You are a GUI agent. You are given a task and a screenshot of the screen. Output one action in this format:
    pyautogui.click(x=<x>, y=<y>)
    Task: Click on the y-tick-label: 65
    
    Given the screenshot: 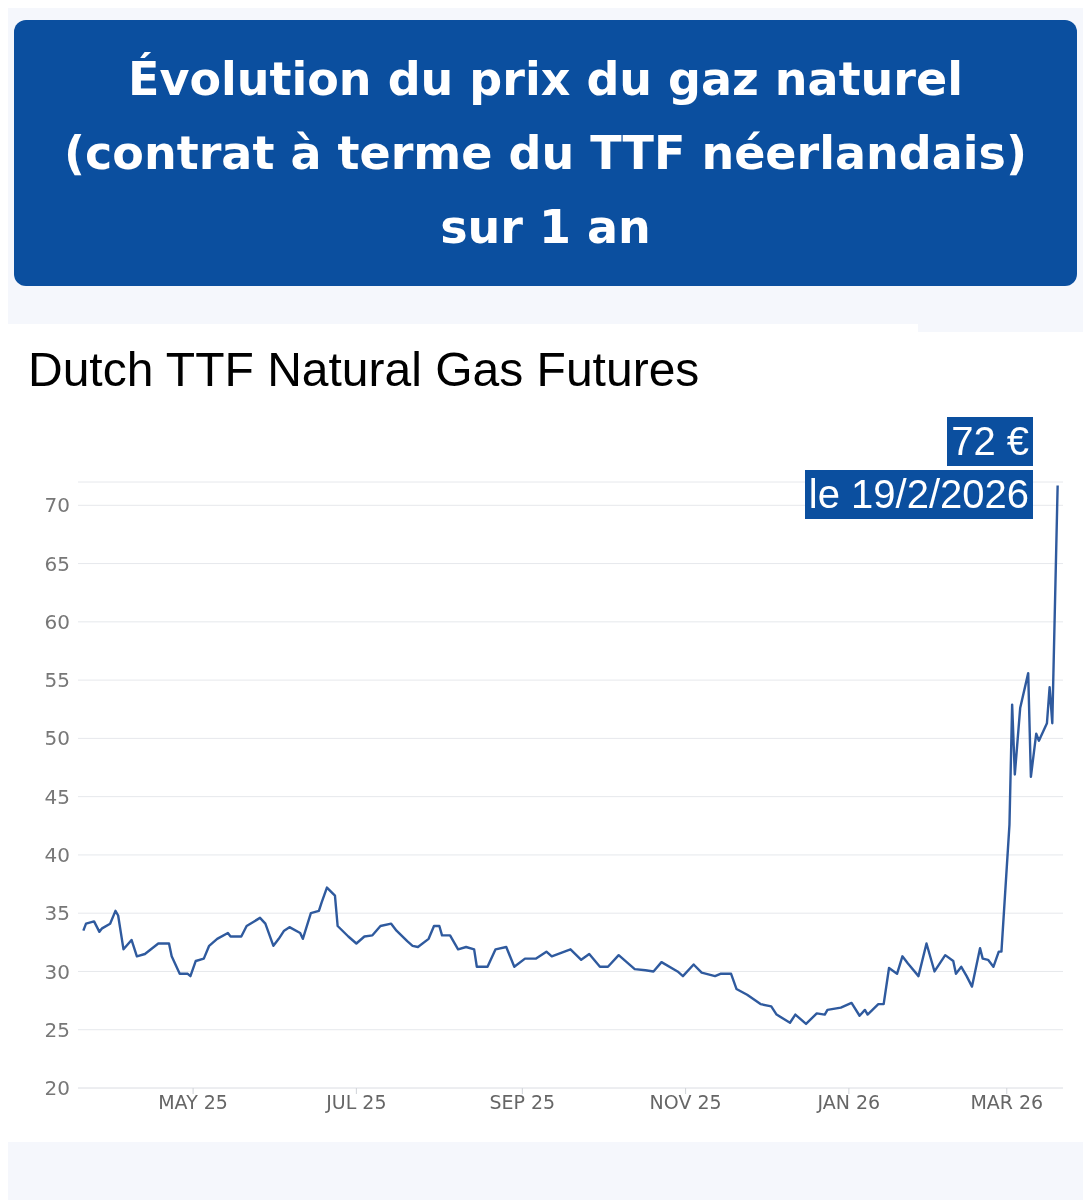 What is the action you would take?
    pyautogui.click(x=57, y=563)
    